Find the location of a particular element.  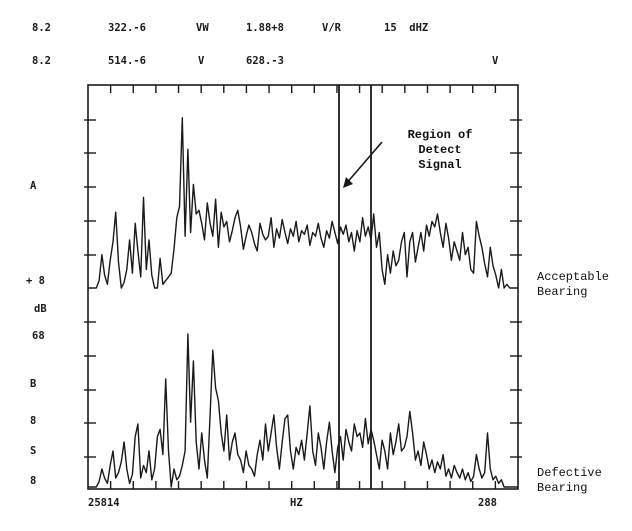

header-value: 1.88+8 is located at coordinates (265, 28).